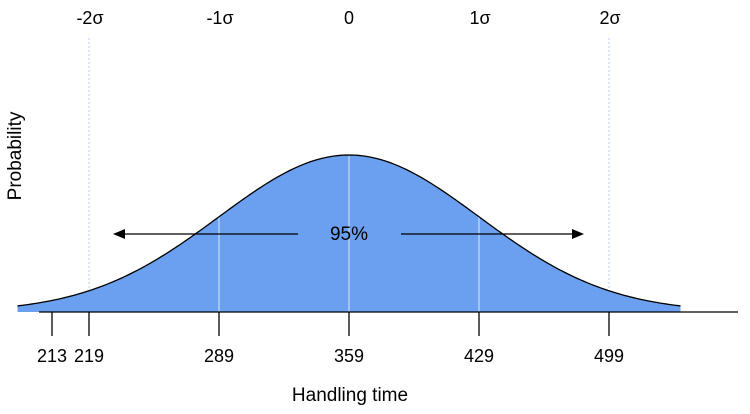  What do you see at coordinates (609, 18) in the screenshot?
I see `sigma-label: 2σ` at bounding box center [609, 18].